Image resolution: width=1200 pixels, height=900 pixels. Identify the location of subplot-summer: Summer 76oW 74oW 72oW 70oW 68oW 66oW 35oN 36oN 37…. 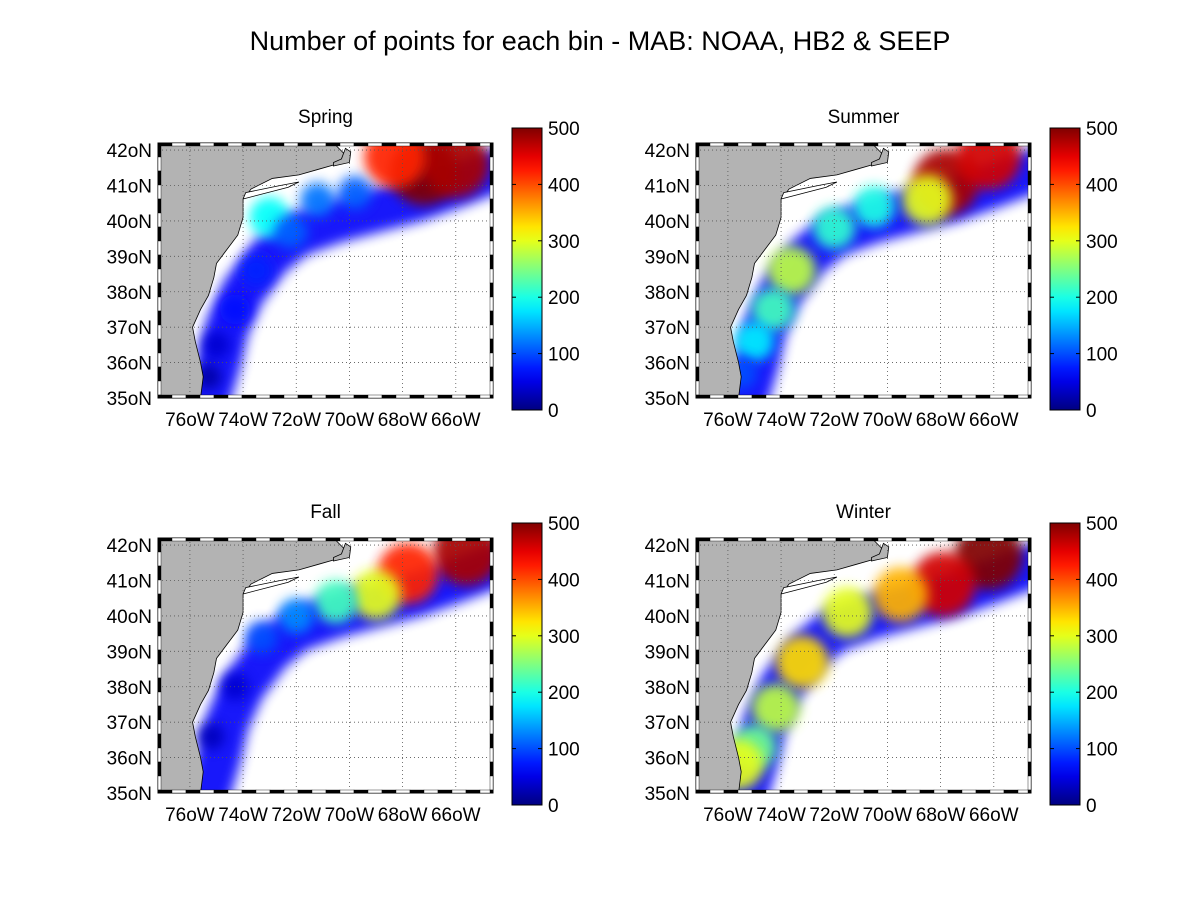
(881, 269).